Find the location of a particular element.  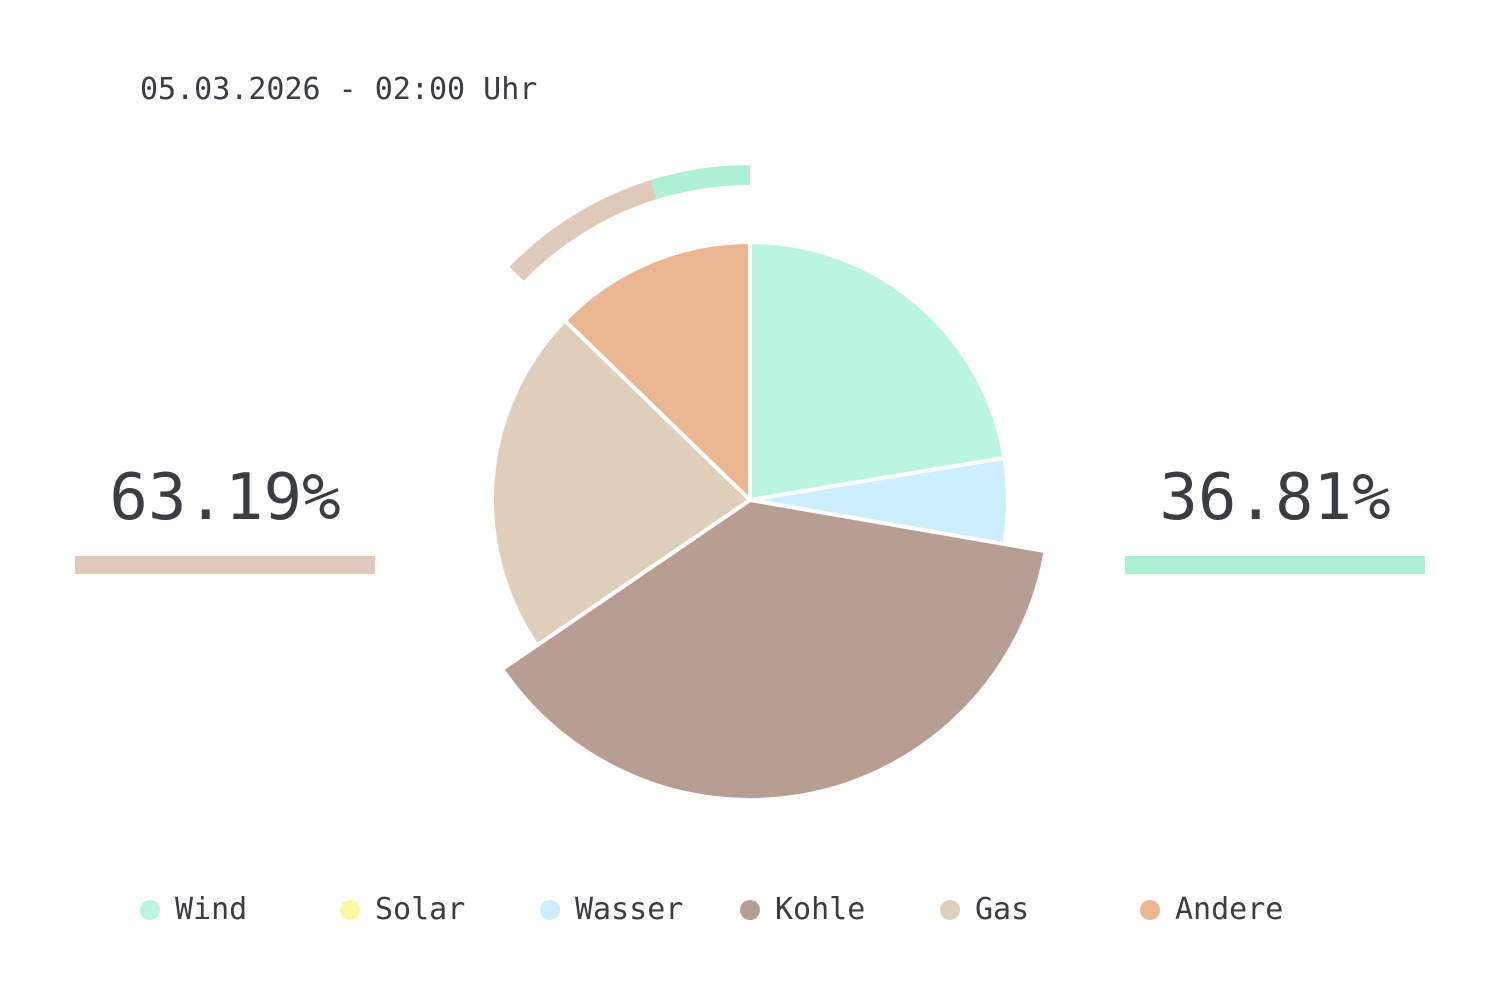

legend-item-gas: Gas is located at coordinates (984, 909).